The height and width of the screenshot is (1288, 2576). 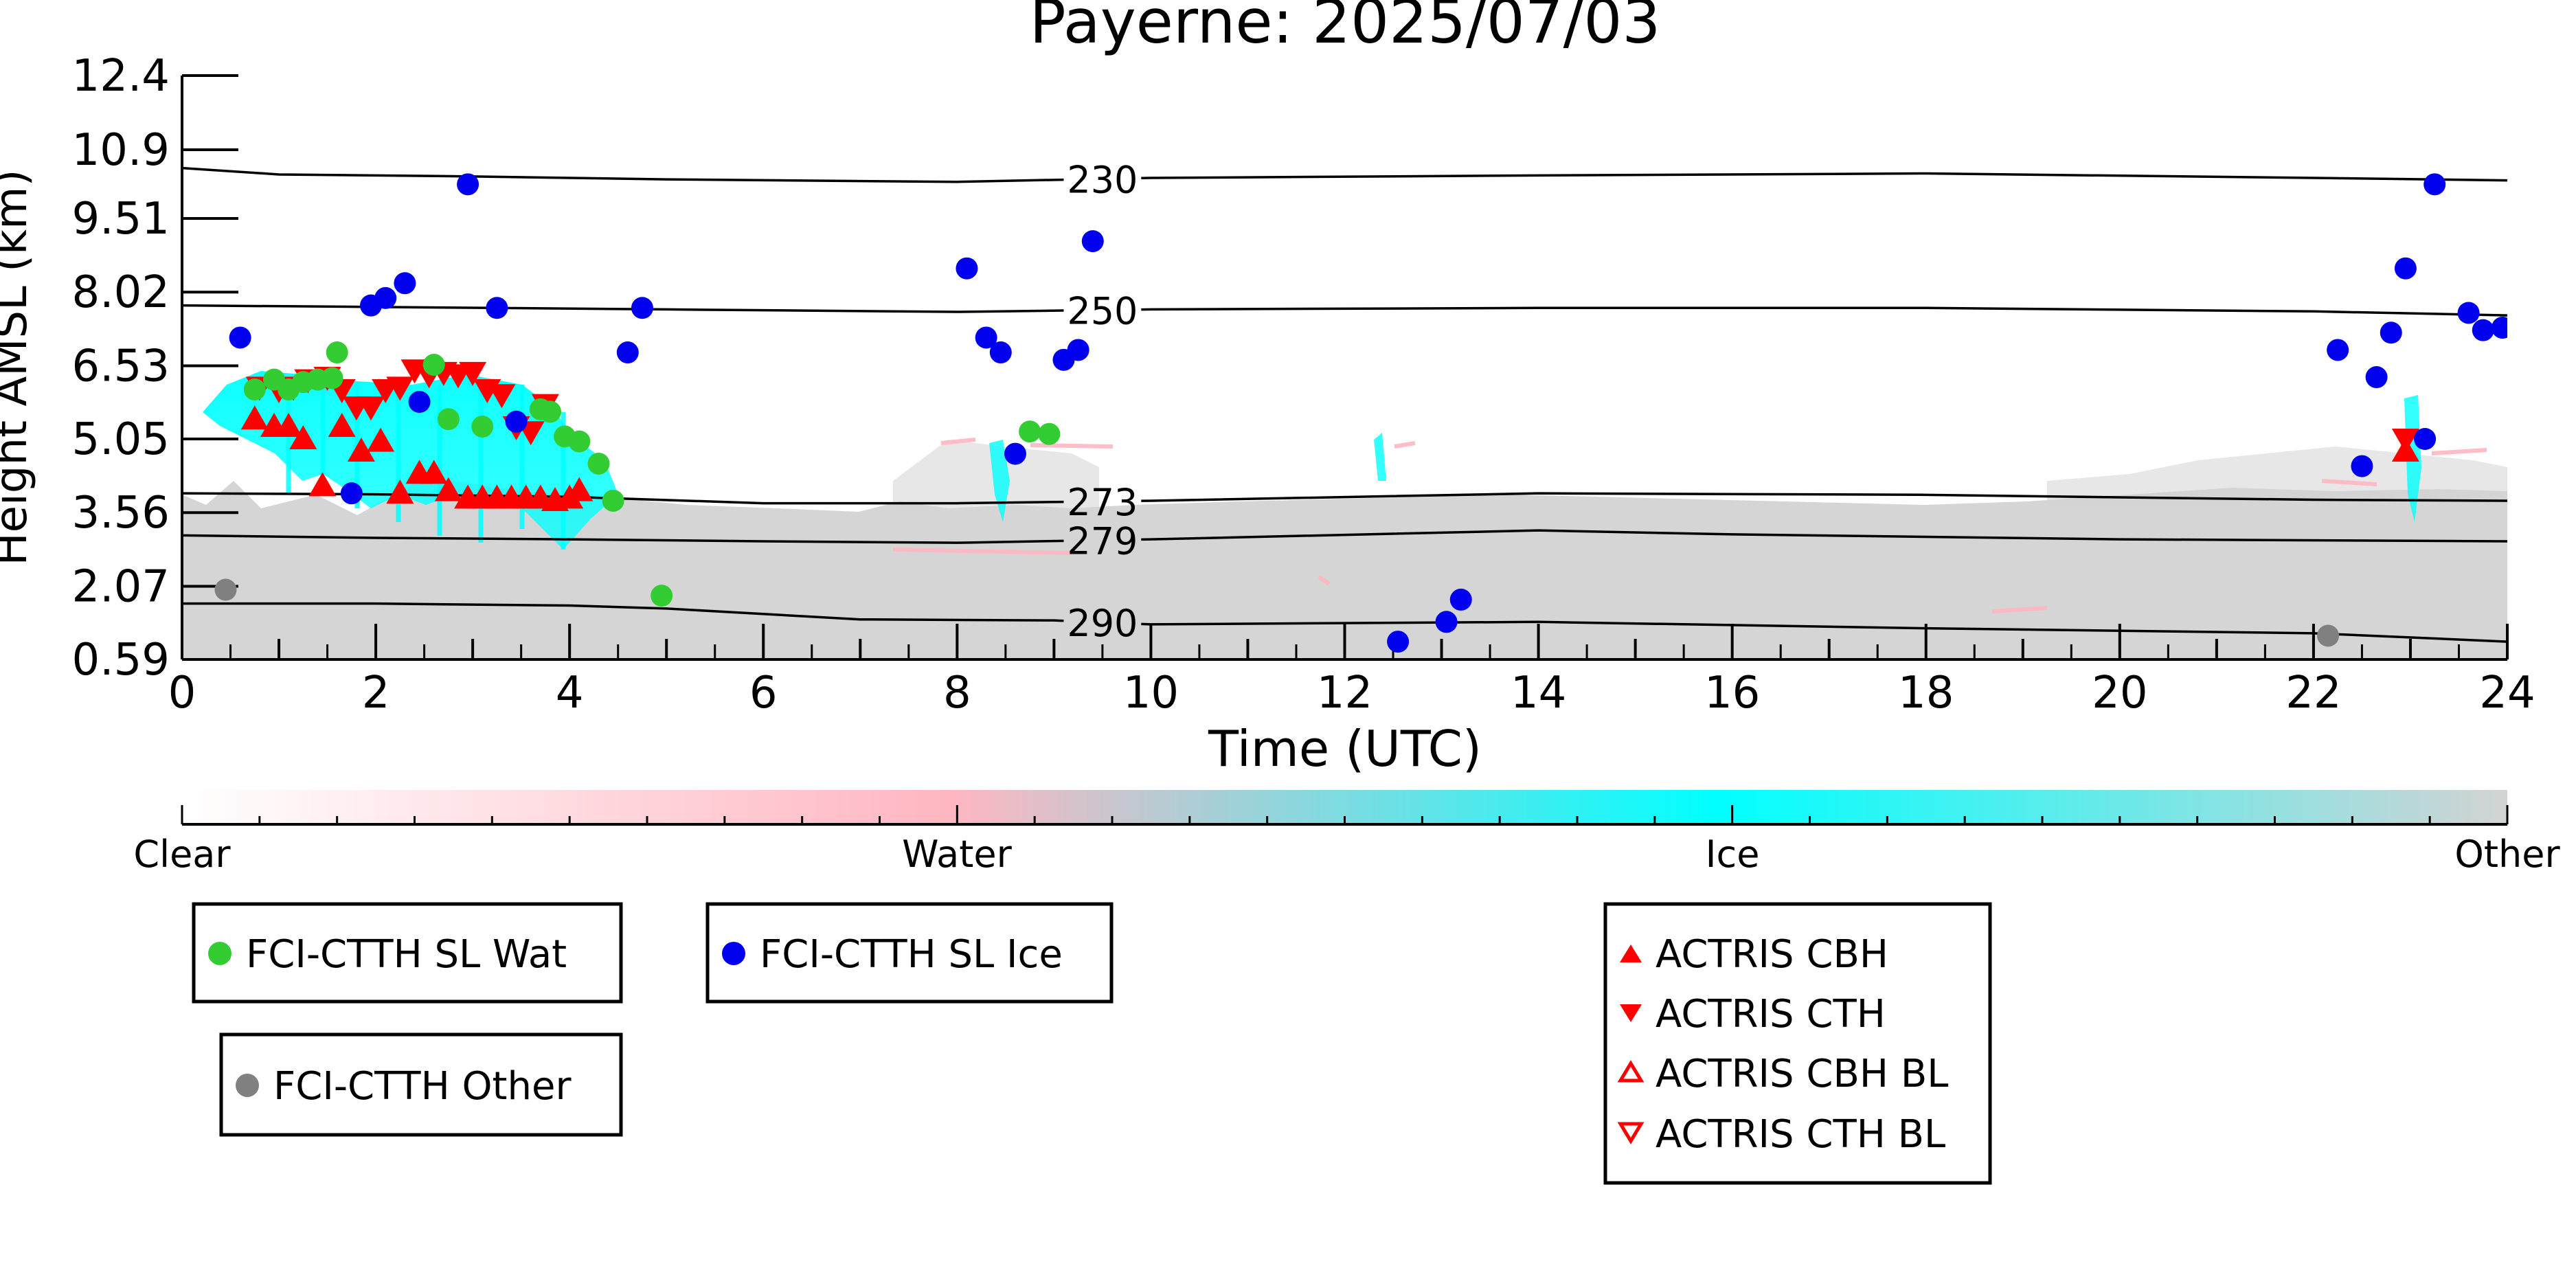 What do you see at coordinates (121, 292) in the screenshot?
I see `y-tick-label: 8.02` at bounding box center [121, 292].